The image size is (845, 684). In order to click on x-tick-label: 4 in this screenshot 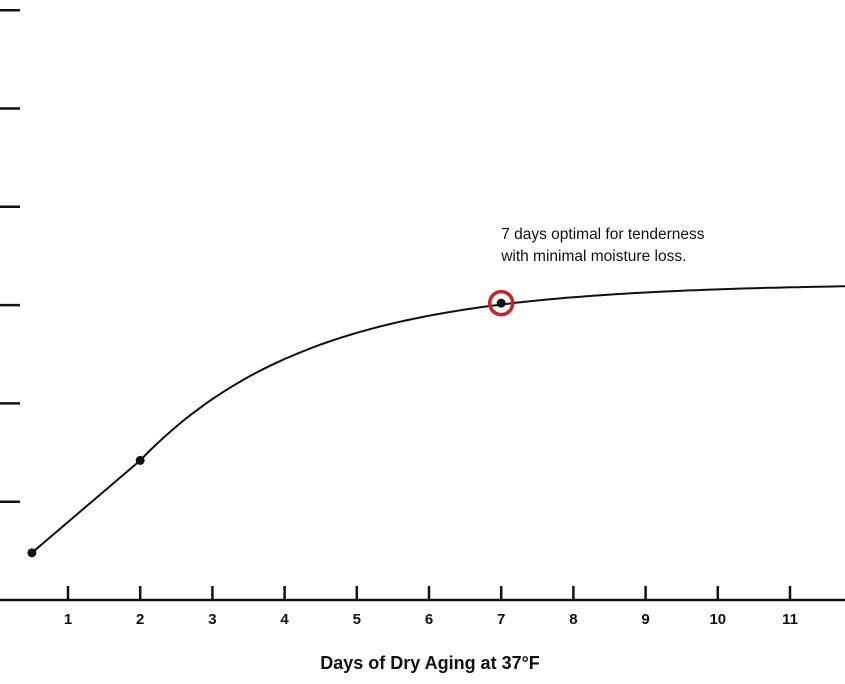, I will do `click(284, 619)`.